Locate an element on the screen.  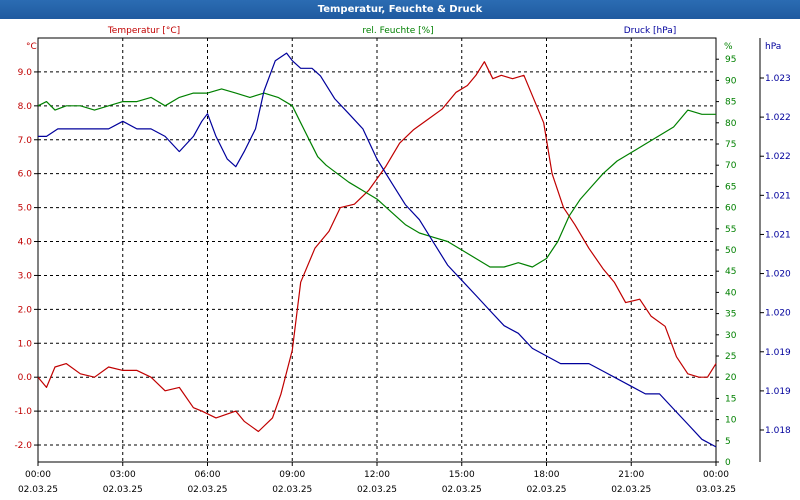
temperature-axis-title: Temperatur [°C] is located at coordinates (143, 31).